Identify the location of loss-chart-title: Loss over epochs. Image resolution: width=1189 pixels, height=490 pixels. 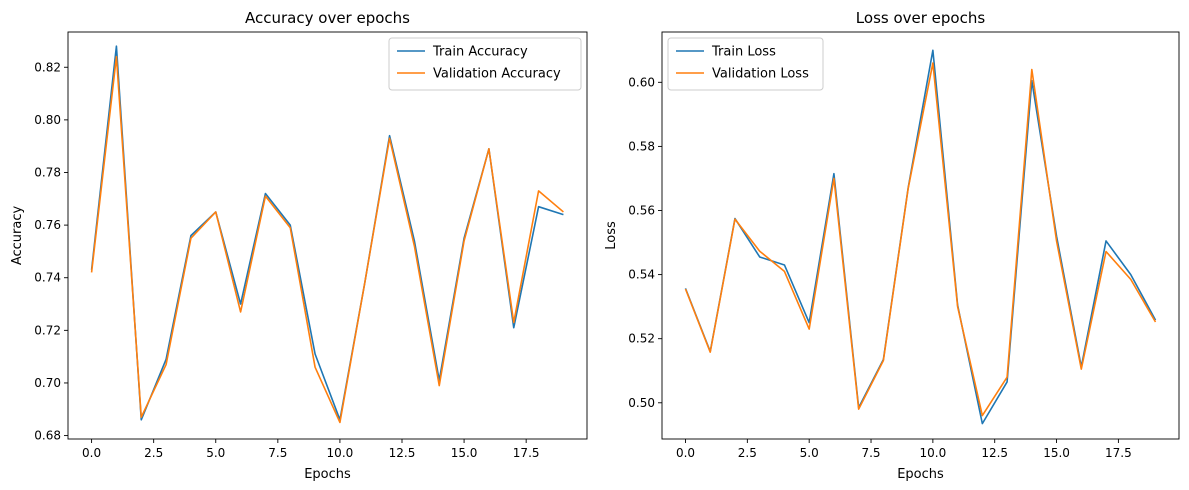
(921, 18).